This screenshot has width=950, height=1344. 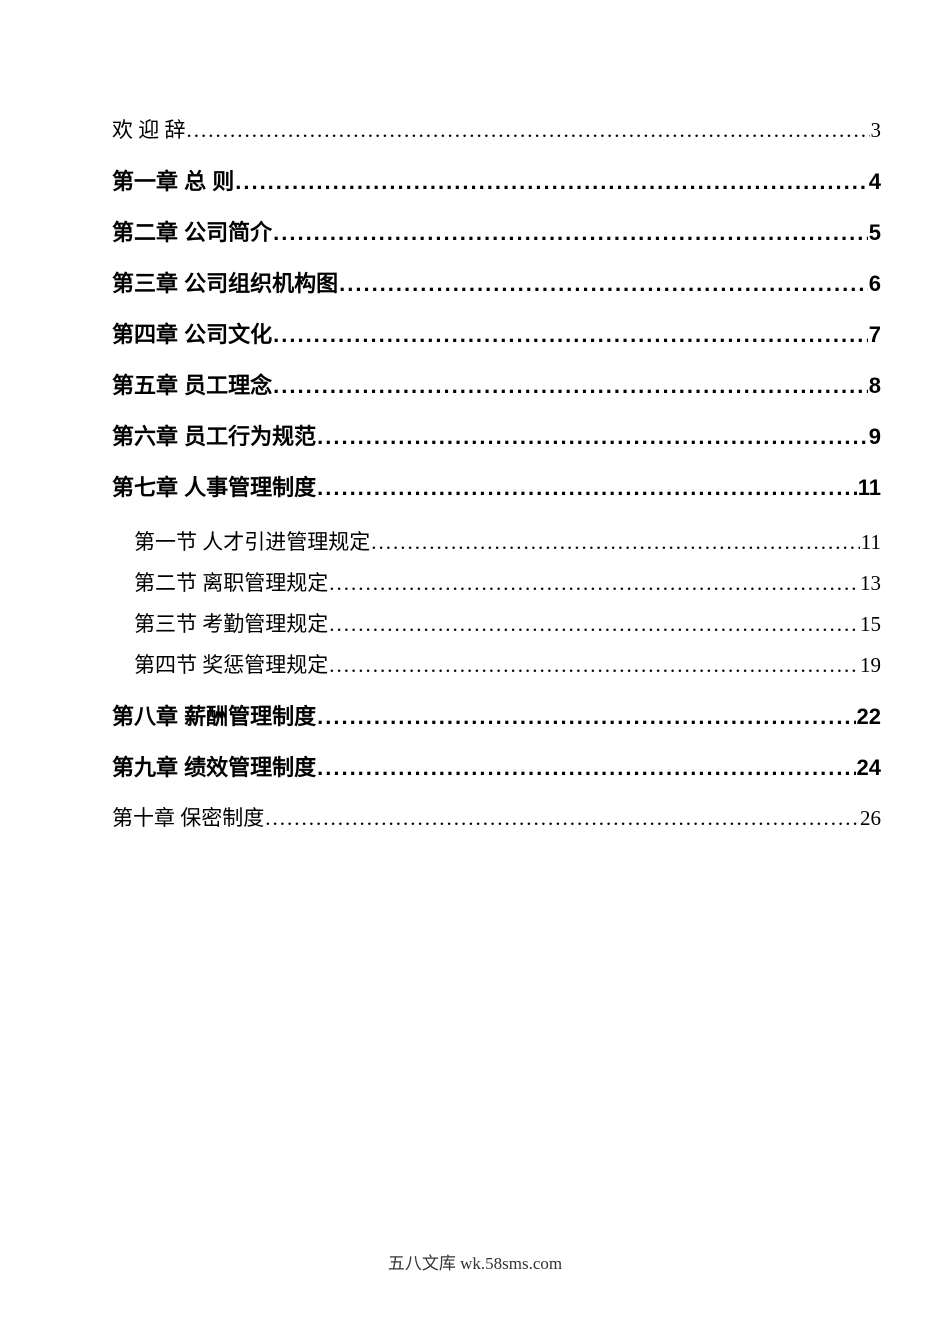 I want to click on footer-watermark: 五八文库 wk.58sms.com, so click(x=475, y=1263).